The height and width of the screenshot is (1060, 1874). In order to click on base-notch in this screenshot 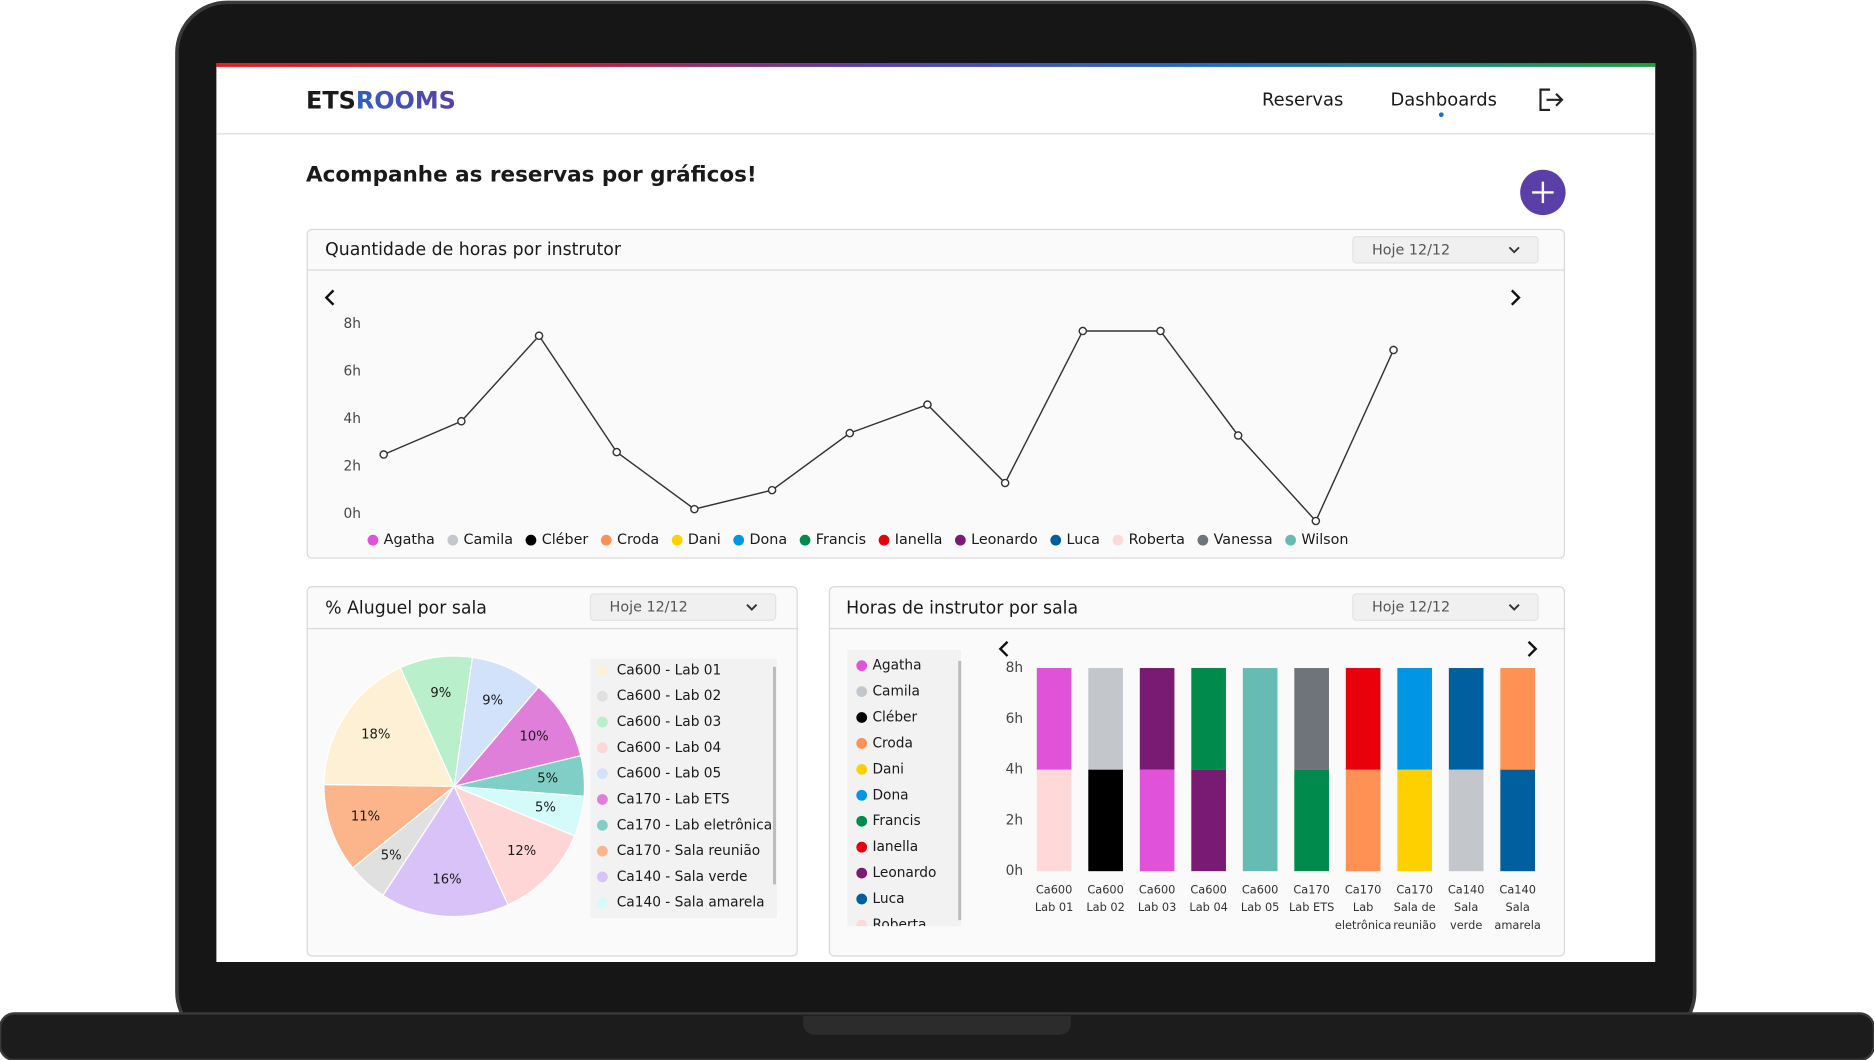, I will do `click(937, 1025)`.